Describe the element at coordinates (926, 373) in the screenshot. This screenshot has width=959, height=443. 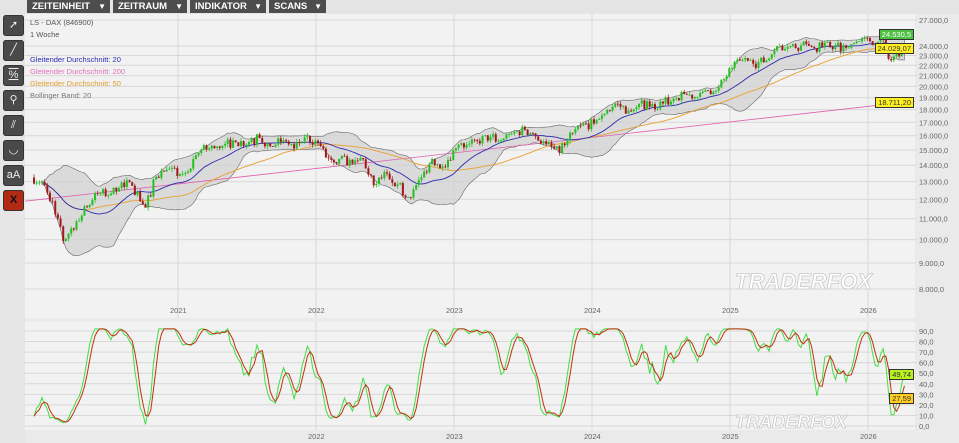
I see `y-tick-label: 50,0` at that location.